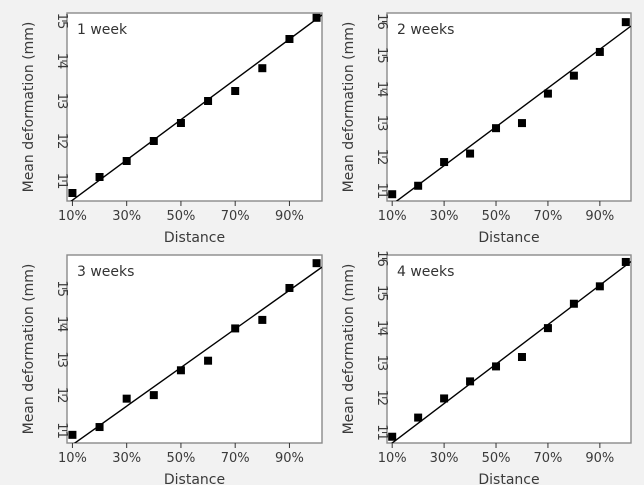 Image resolution: width=644 pixels, height=485 pixels. Describe the element at coordinates (425, 272) in the screenshot. I see `panel-title: 4 weeks` at that location.